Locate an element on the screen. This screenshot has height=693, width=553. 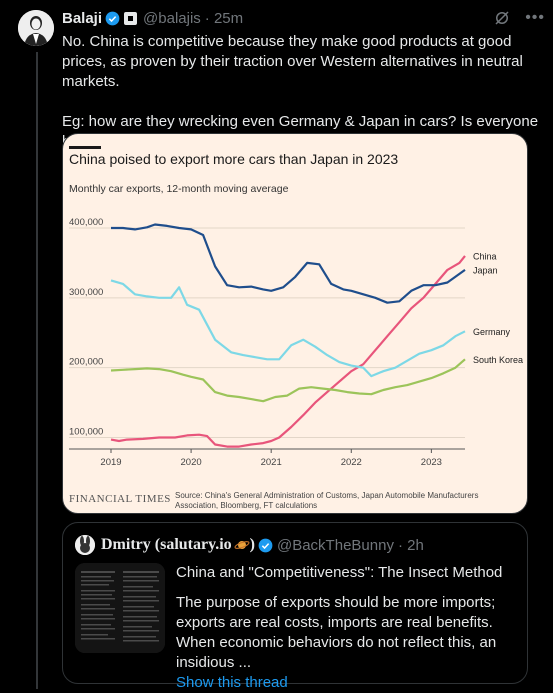
author-handle: @balajis is located at coordinates (172, 18).